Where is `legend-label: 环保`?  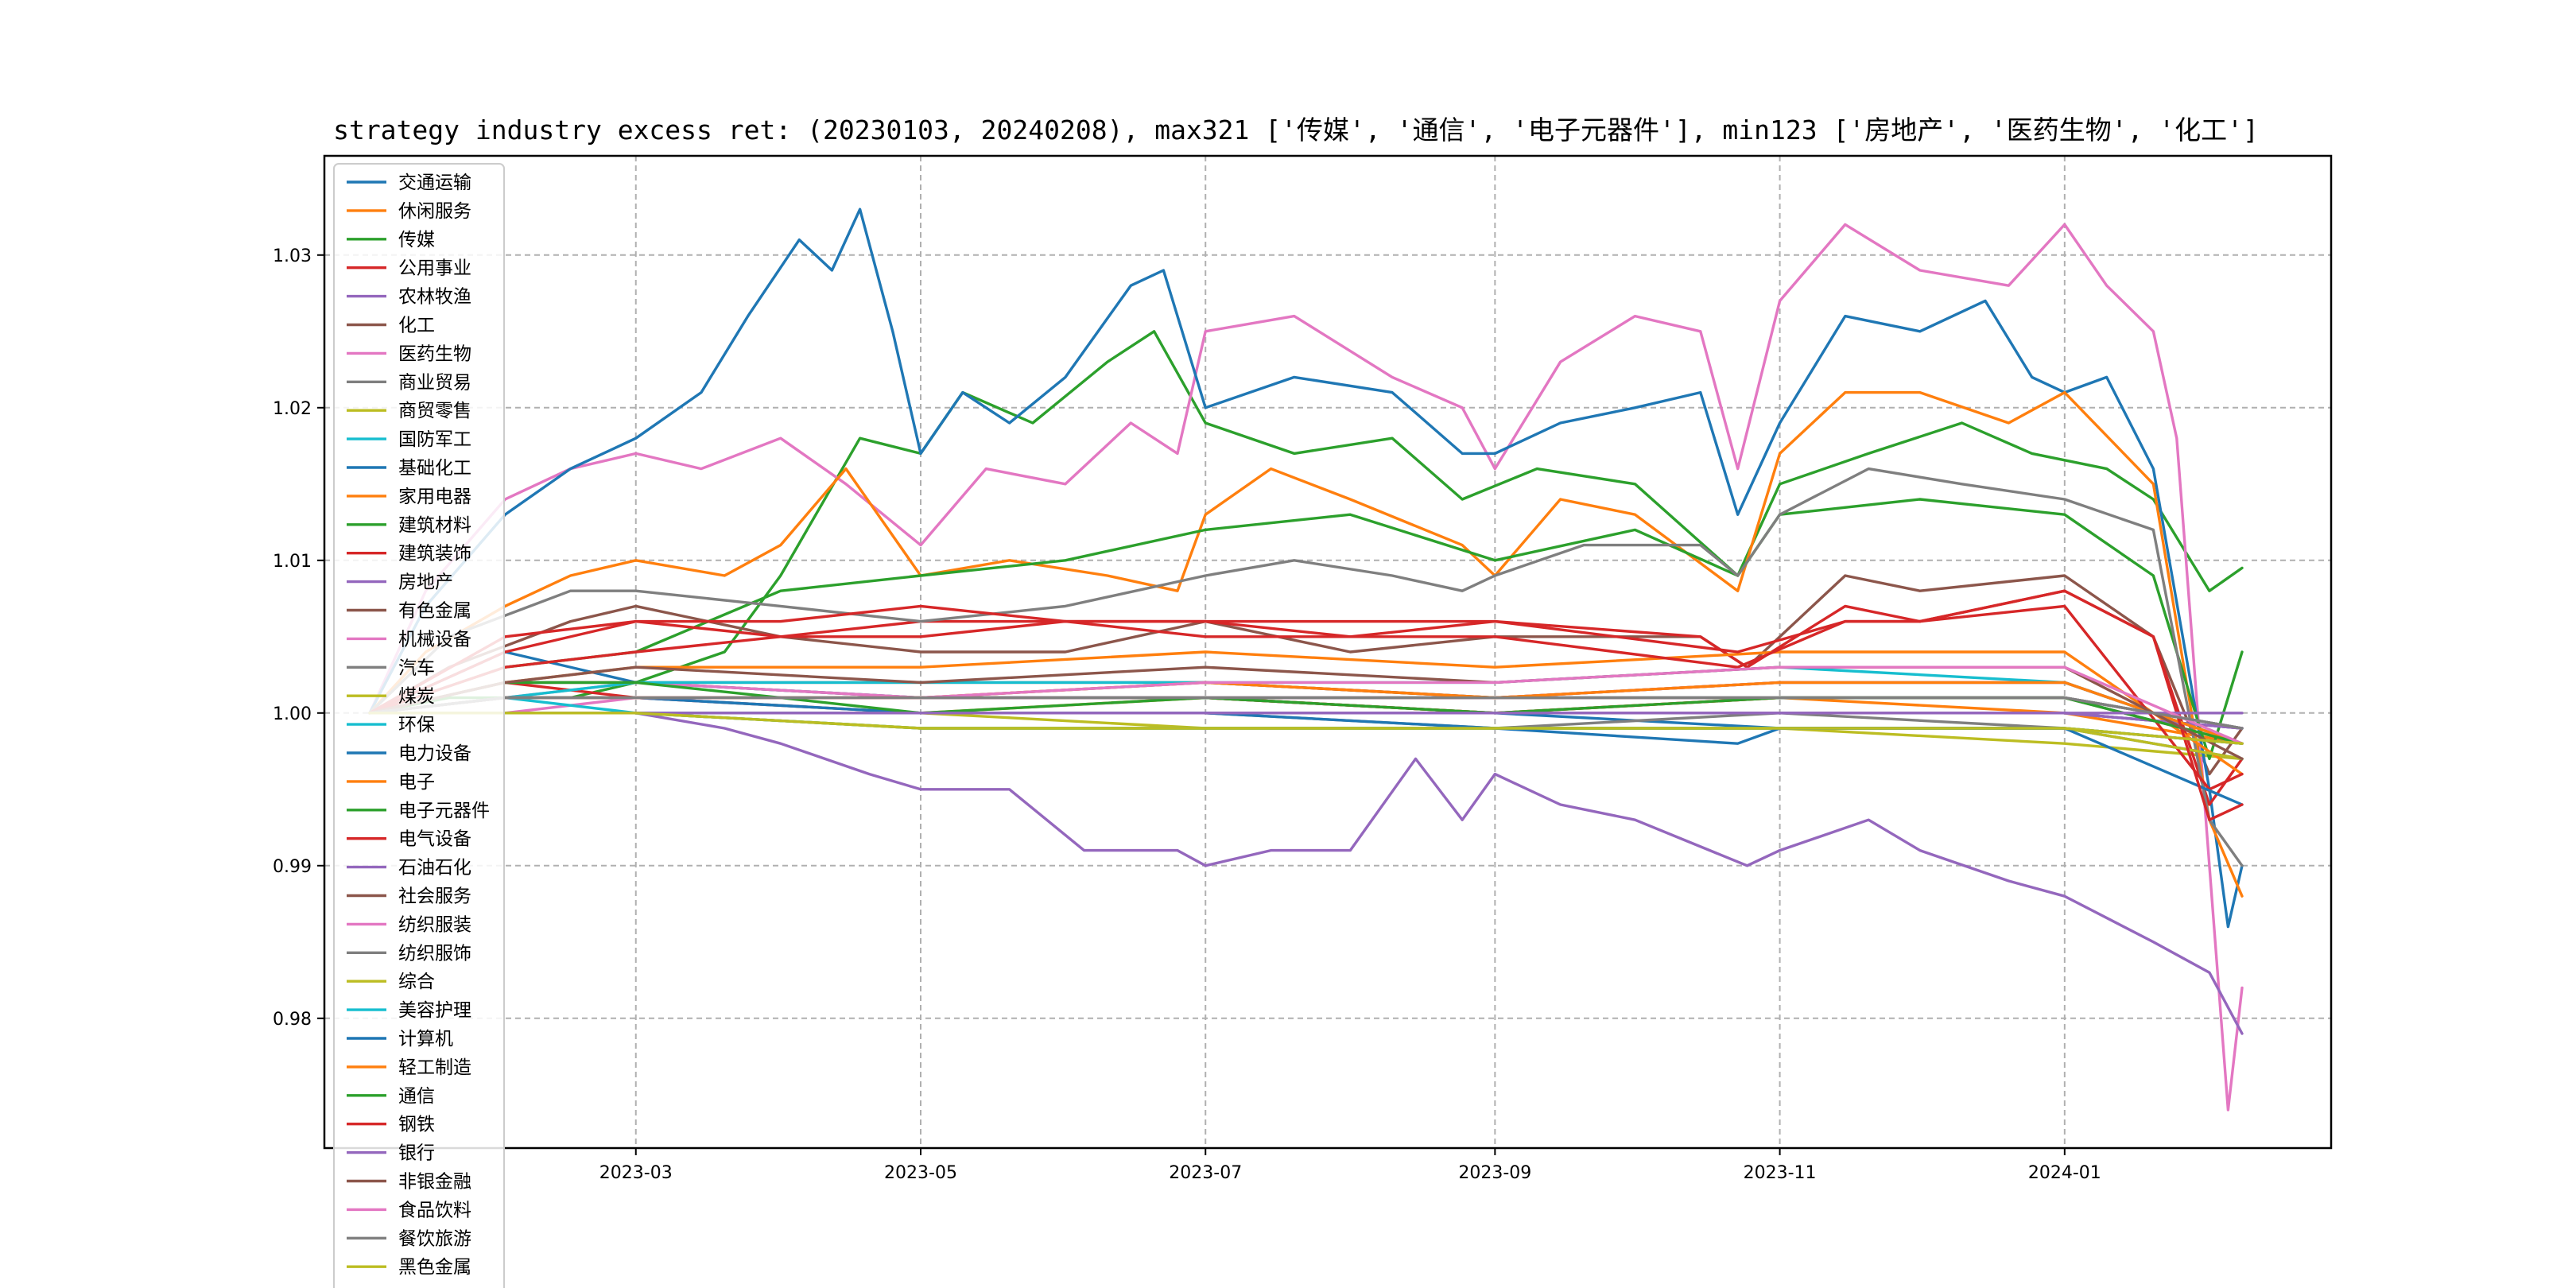
legend-label: 环保 is located at coordinates (417, 725).